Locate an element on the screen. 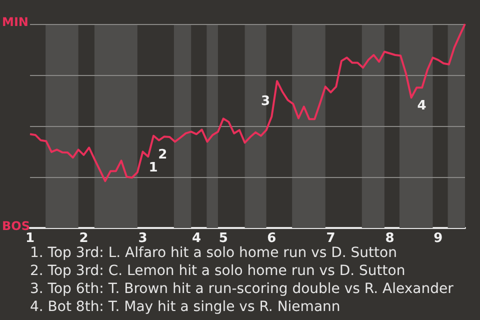  x-tick-label: 2 is located at coordinates (83, 238).